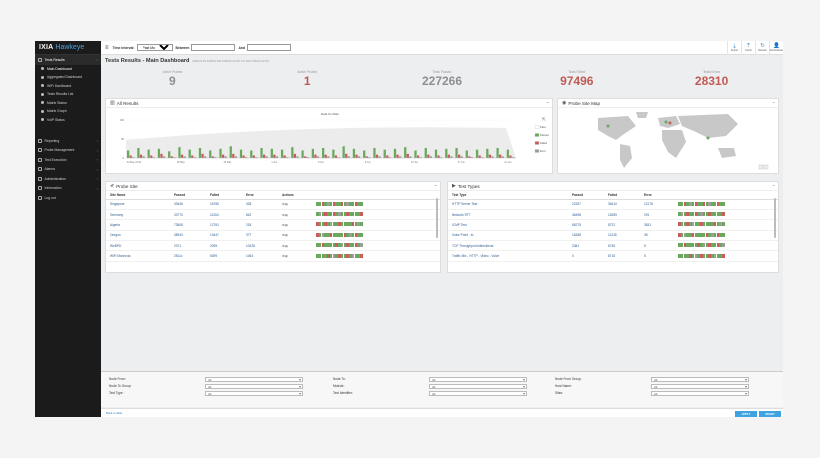 This screenshot has width=820, height=458. What do you see at coordinates (68, 48) in the screenshot?
I see `brand-logo: IXIA Hawkeye` at bounding box center [68, 48].